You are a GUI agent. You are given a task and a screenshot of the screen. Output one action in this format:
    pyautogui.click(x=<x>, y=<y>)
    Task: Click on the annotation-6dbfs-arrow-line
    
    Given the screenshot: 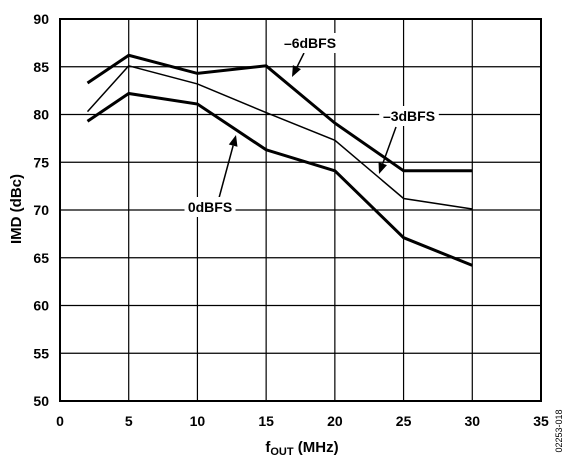 What is the action you would take?
    pyautogui.click(x=300, y=60)
    